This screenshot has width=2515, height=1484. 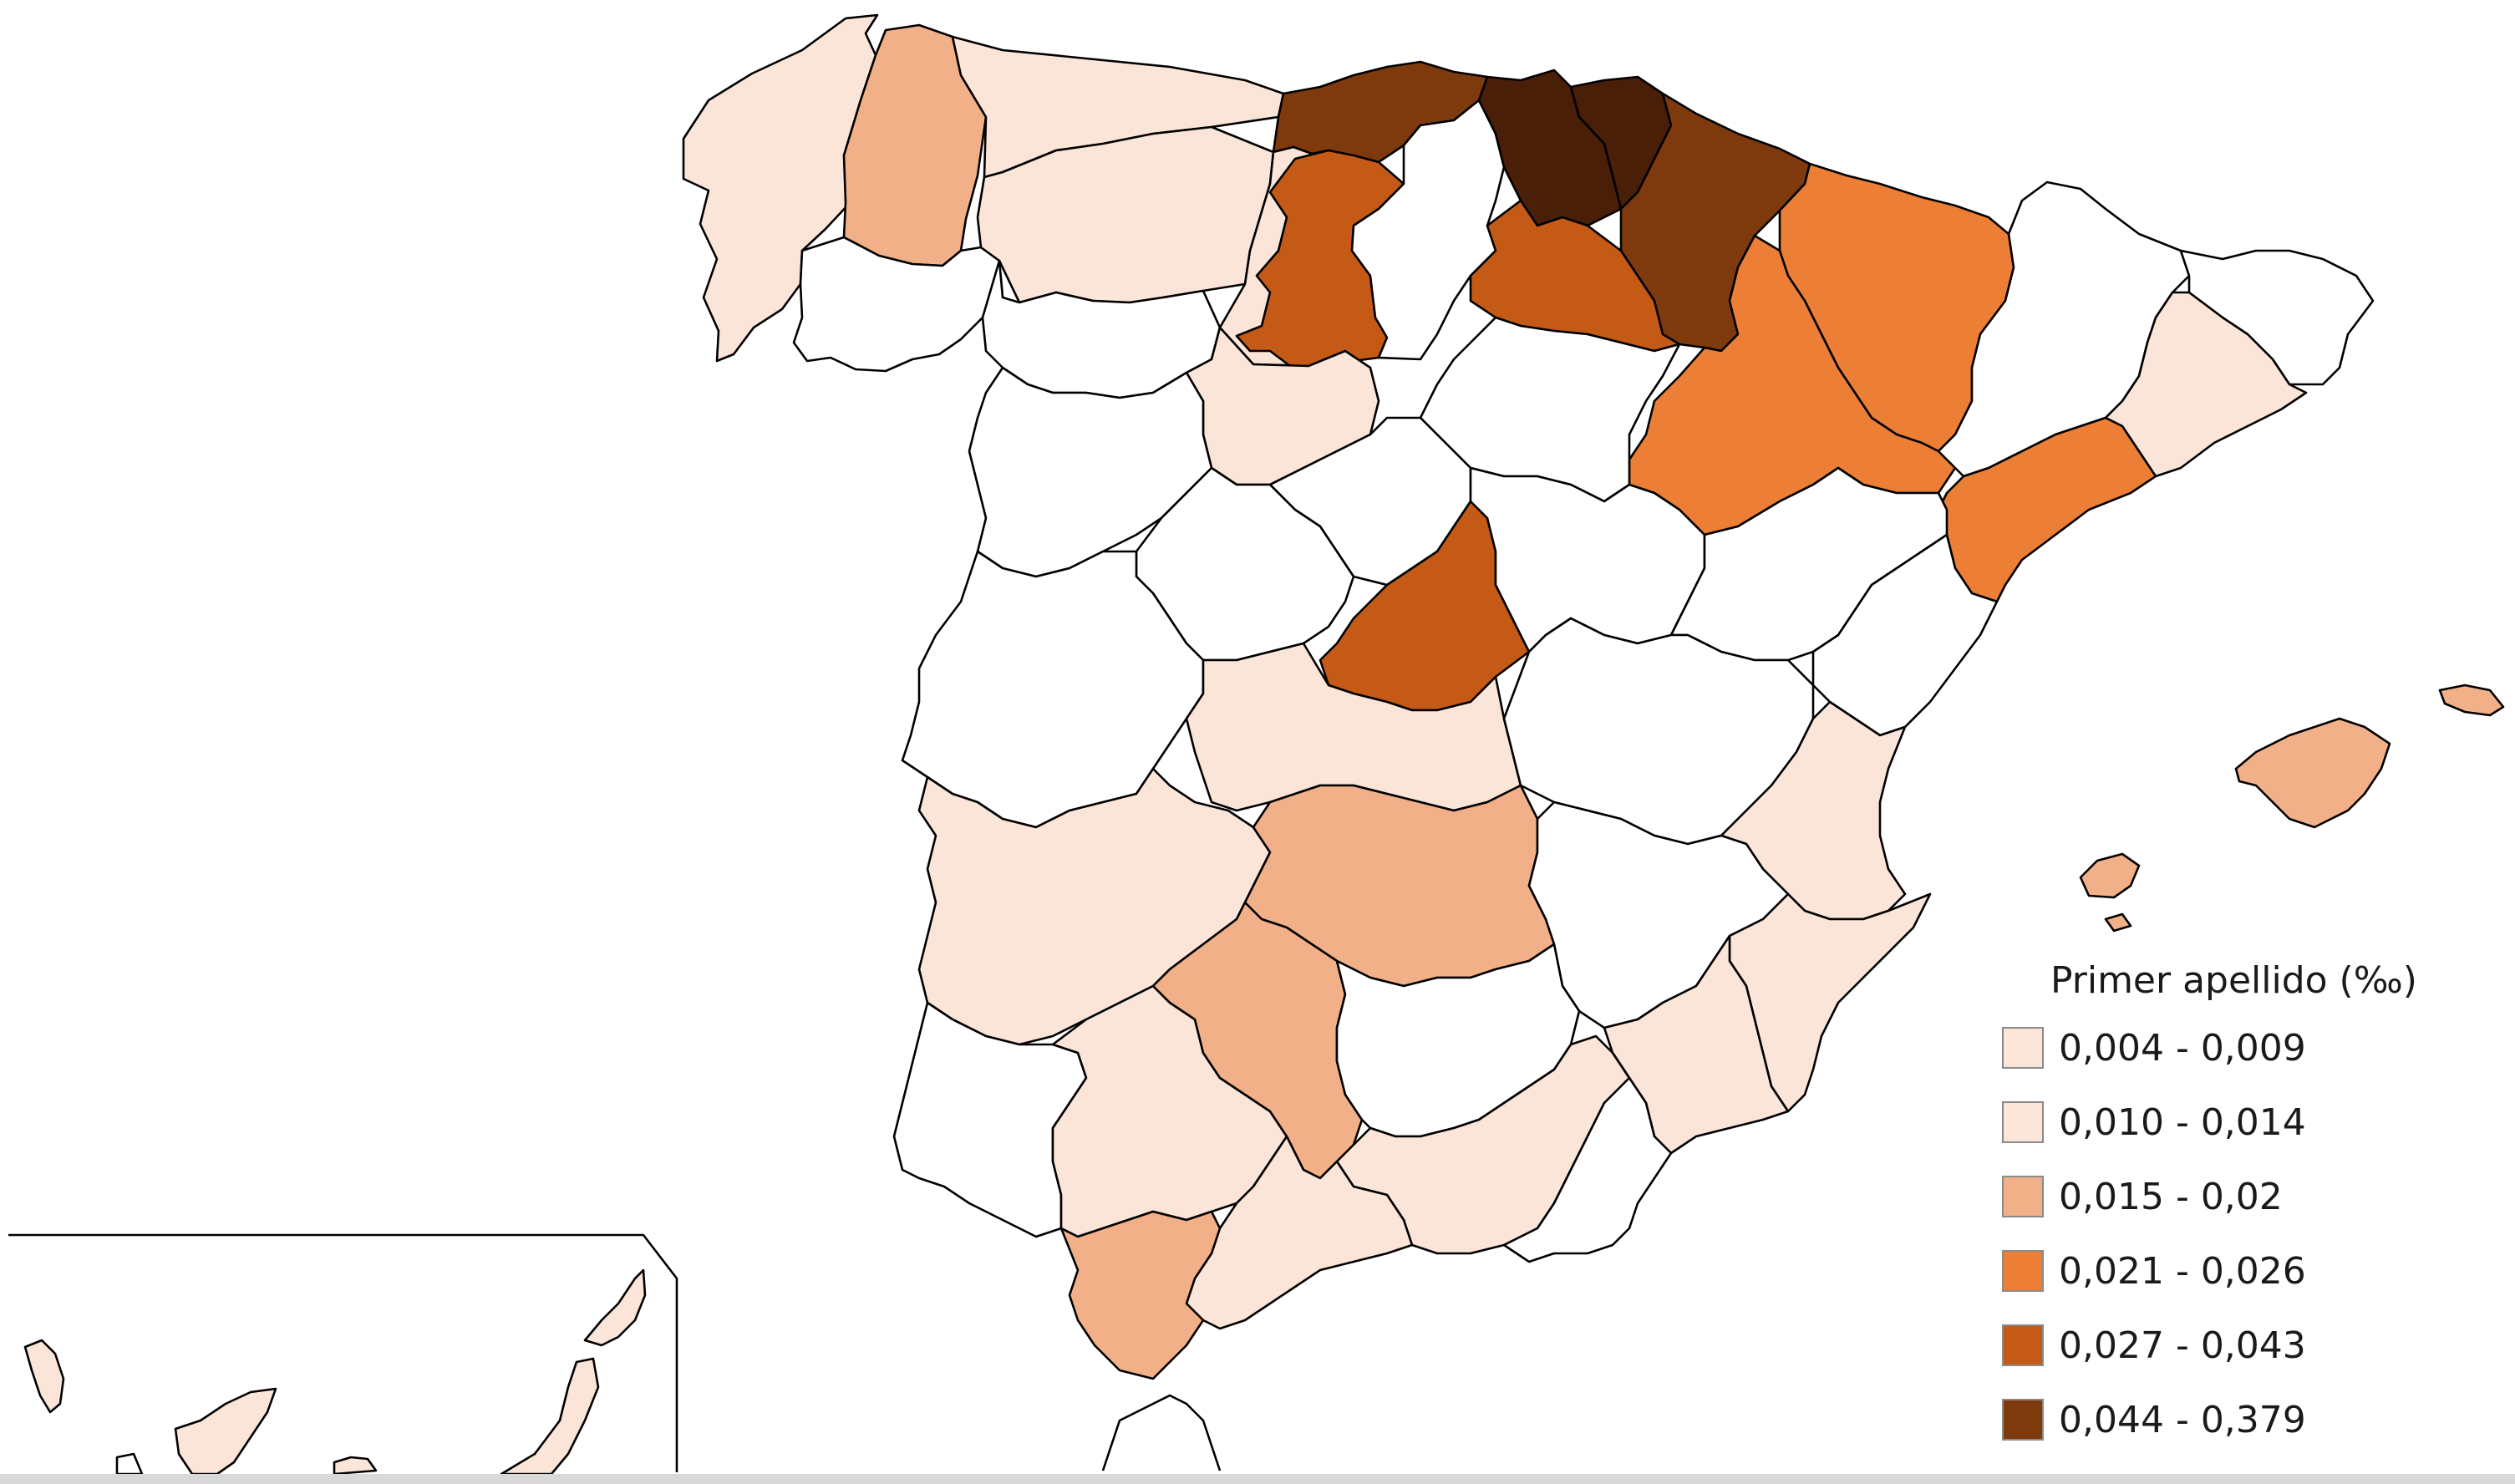 I want to click on legend-item: 0,027 - 0,043, so click(x=2240, y=1345).